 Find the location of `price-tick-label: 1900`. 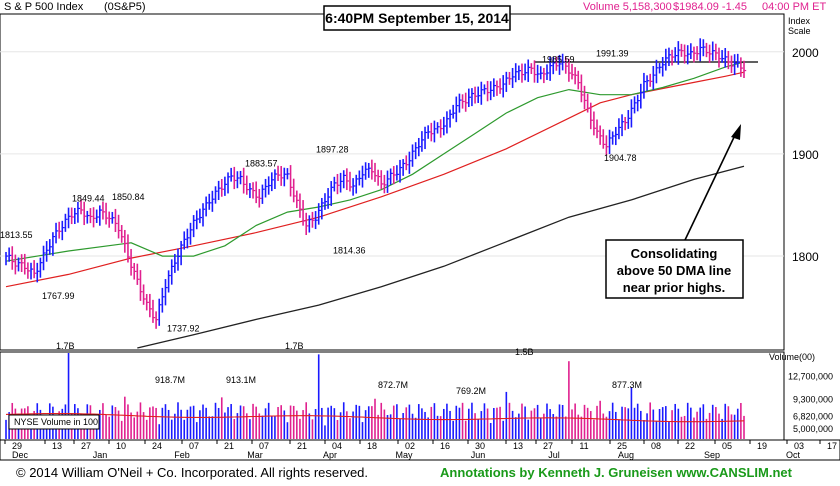

price-tick-label: 1900 is located at coordinates (805, 155).